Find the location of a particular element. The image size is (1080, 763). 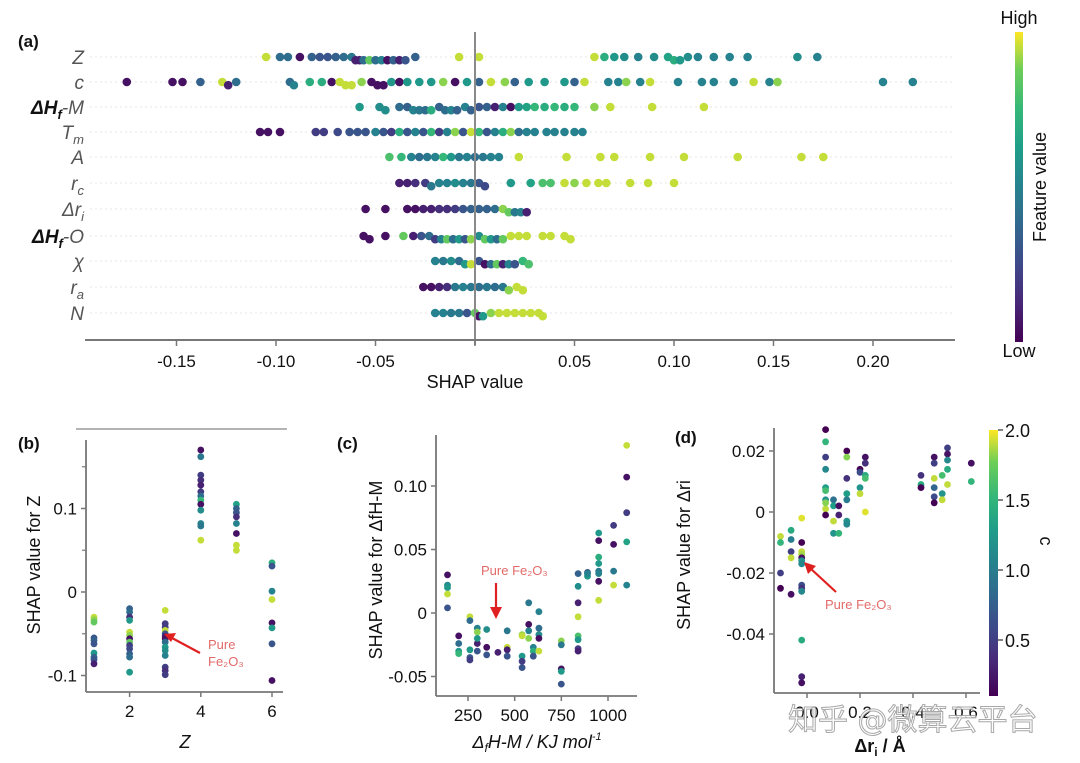

panel-a-feature-label: N is located at coordinates (77, 314).